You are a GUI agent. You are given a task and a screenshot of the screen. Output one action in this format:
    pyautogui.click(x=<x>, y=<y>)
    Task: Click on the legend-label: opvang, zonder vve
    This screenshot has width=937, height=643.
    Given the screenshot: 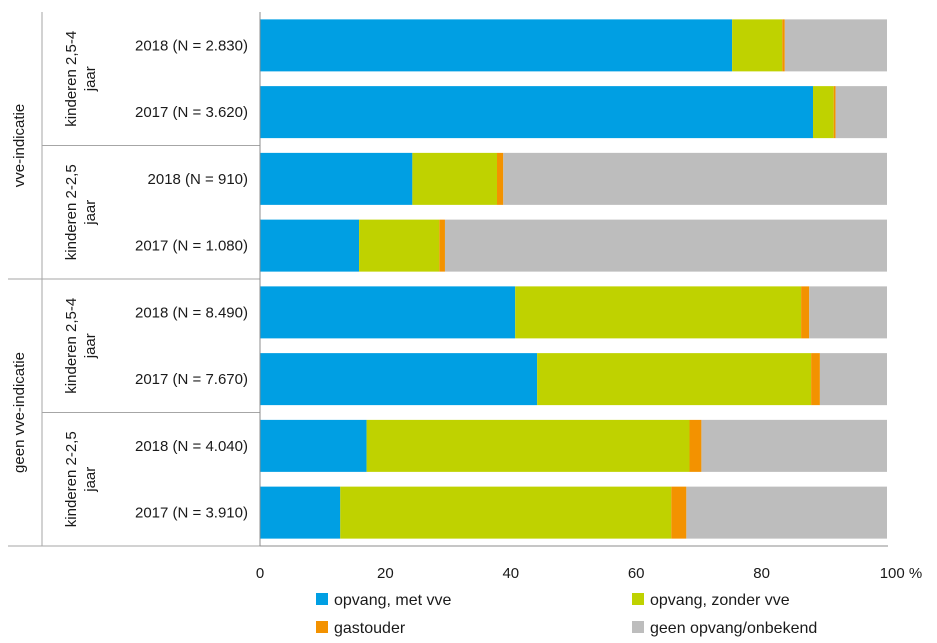 What is the action you would take?
    pyautogui.click(x=720, y=600)
    